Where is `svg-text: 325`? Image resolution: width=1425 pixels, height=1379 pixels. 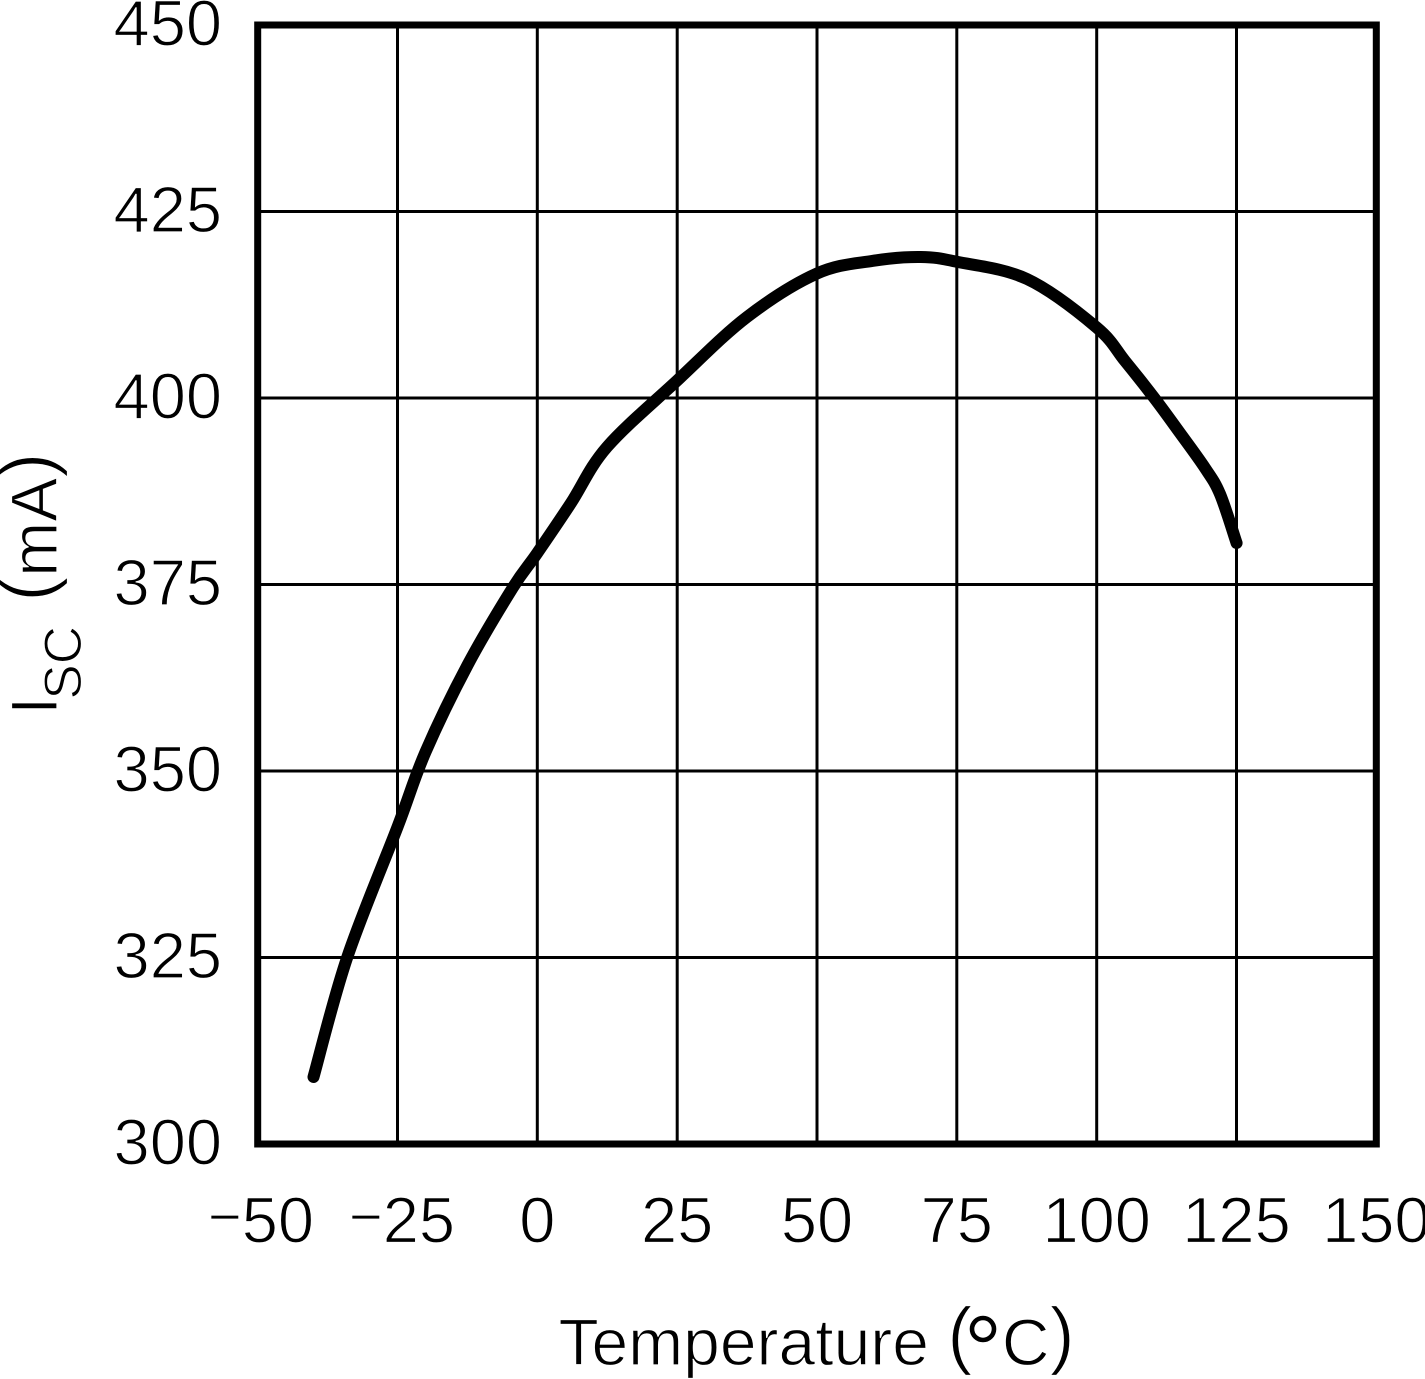 svg-text: 325 is located at coordinates (168, 955).